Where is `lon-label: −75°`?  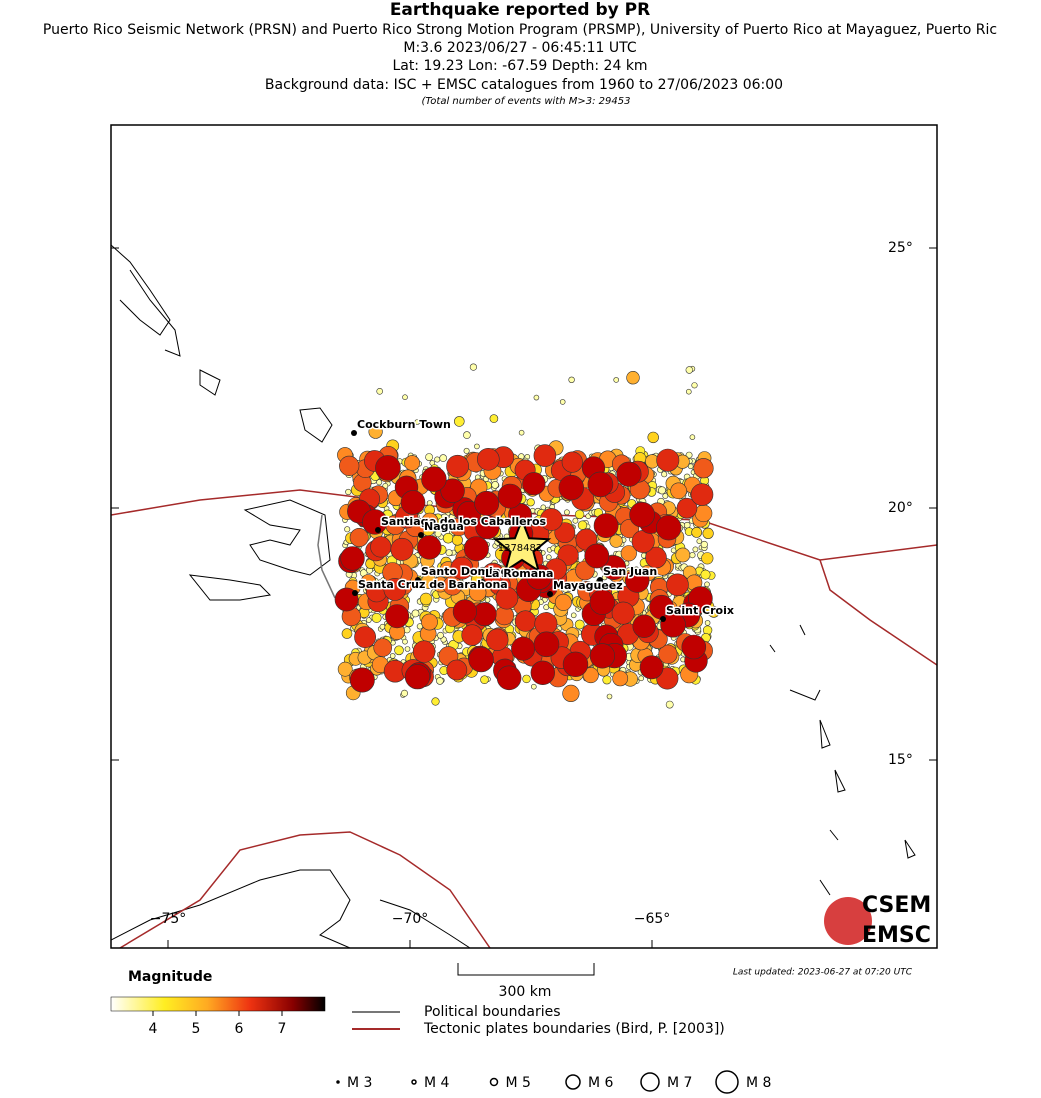 lon-label: −75° is located at coordinates (168, 919).